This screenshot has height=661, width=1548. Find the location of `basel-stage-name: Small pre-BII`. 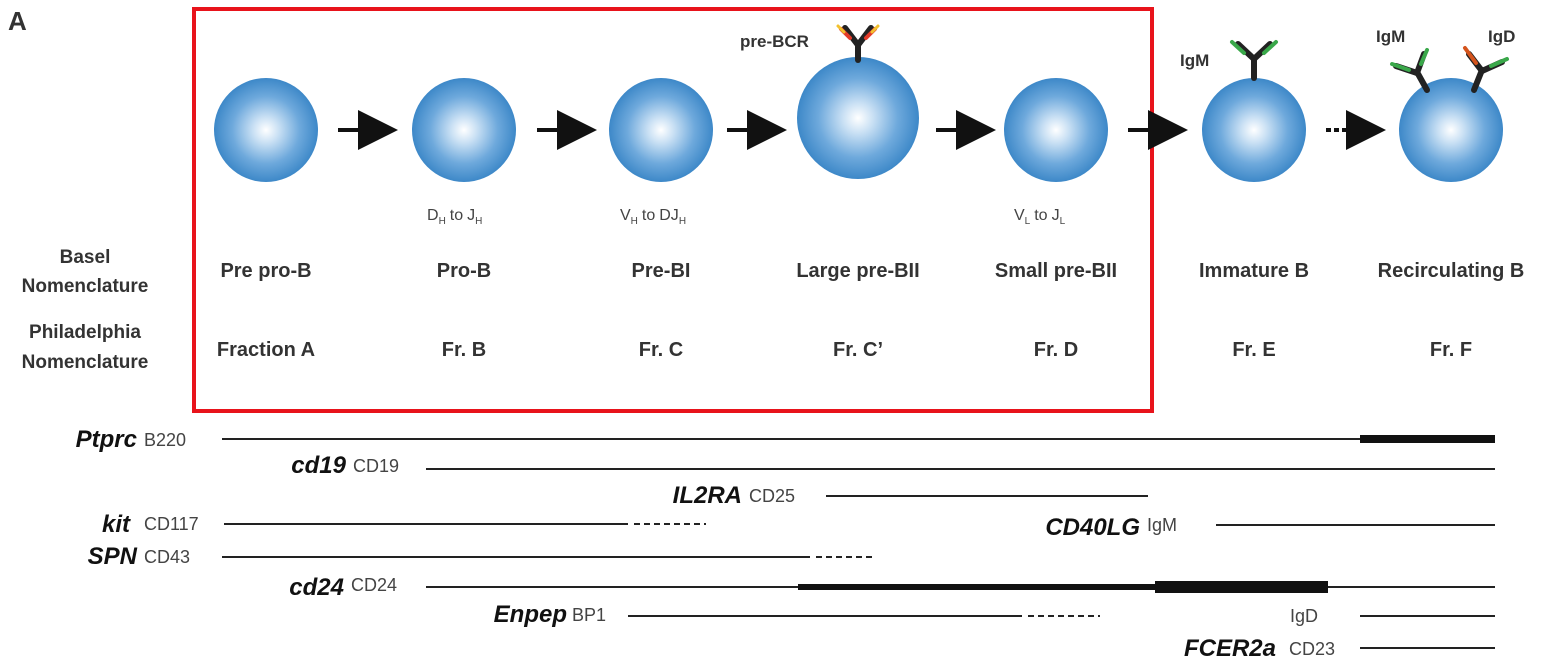

basel-stage-name: Small pre-BII is located at coordinates (1056, 271).